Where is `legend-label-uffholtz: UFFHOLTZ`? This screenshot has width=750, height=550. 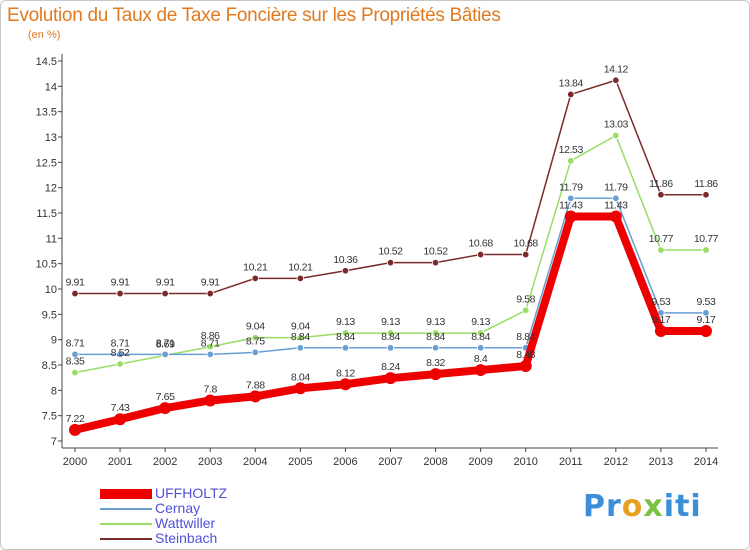
legend-label-uffholtz: UFFHOLTZ is located at coordinates (191, 493).